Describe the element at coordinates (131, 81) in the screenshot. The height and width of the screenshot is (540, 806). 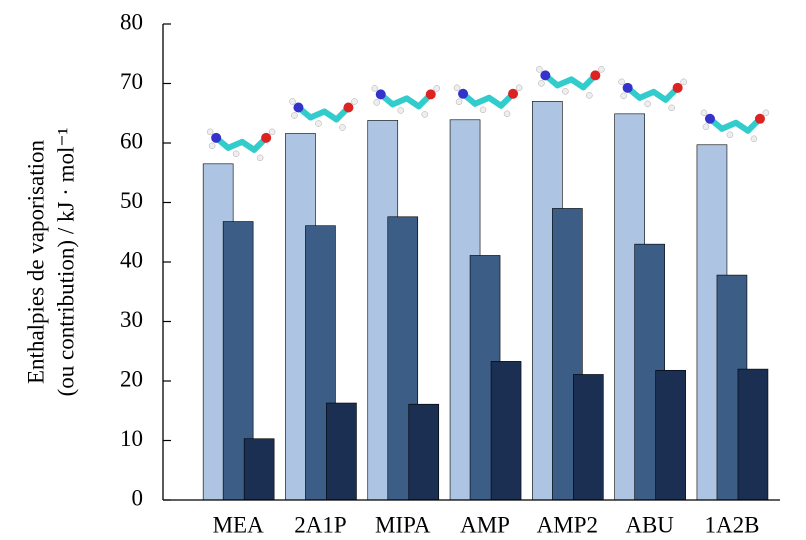
I see `y-tick-label: 70` at that location.